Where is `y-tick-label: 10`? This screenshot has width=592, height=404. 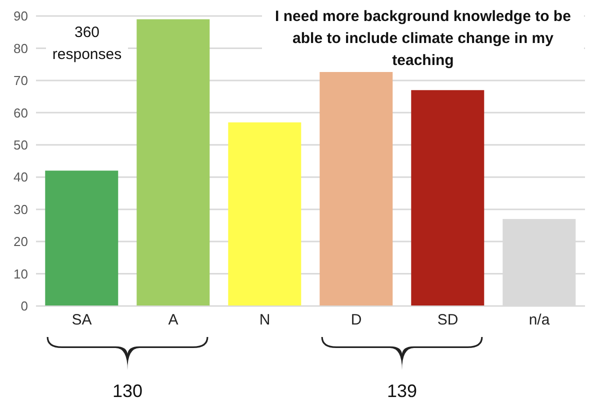 y-tick-label: 10 is located at coordinates (21, 274).